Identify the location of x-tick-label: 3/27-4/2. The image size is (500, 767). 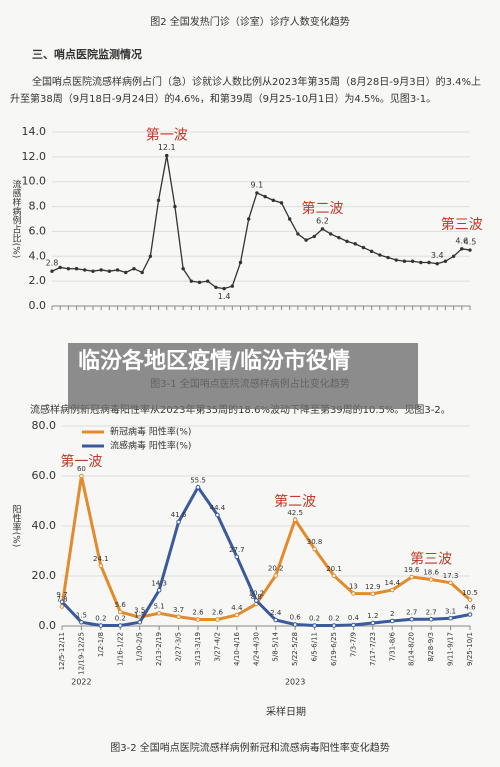
(217, 647).